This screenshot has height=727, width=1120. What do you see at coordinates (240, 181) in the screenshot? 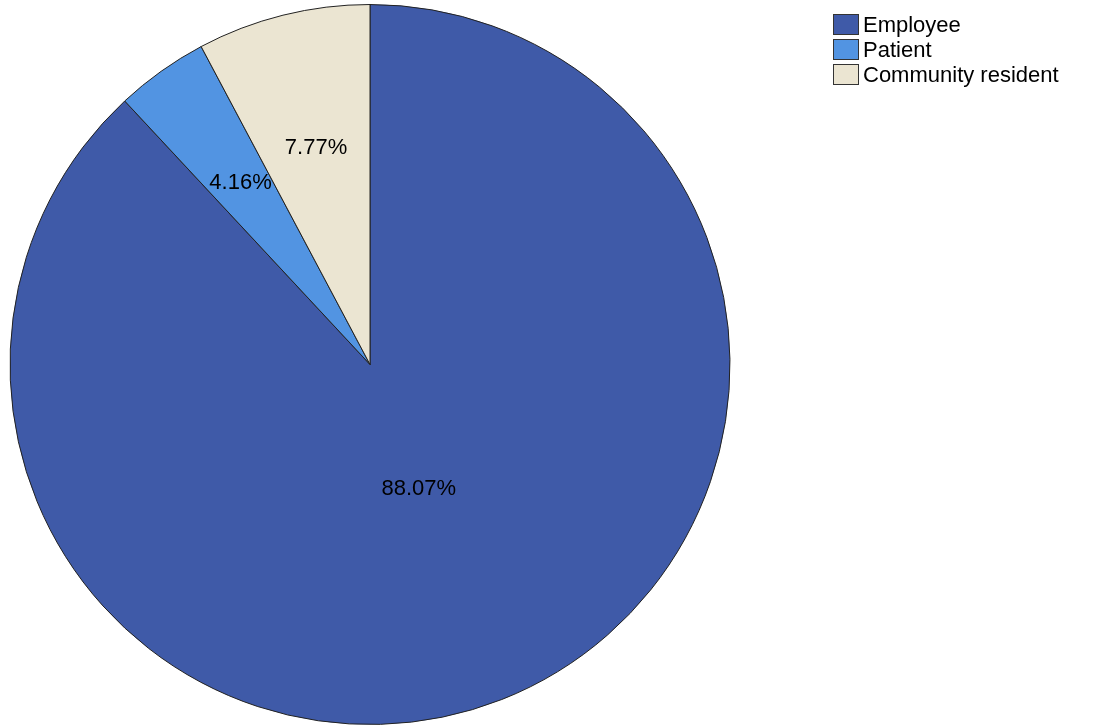
I see `data-label: 4.16%` at bounding box center [240, 181].